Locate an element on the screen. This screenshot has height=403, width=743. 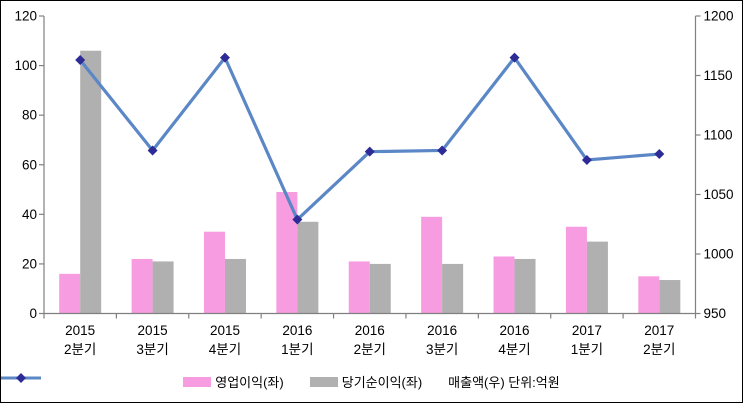
y-axis-left-tick-label: 20 is located at coordinates (29, 263).